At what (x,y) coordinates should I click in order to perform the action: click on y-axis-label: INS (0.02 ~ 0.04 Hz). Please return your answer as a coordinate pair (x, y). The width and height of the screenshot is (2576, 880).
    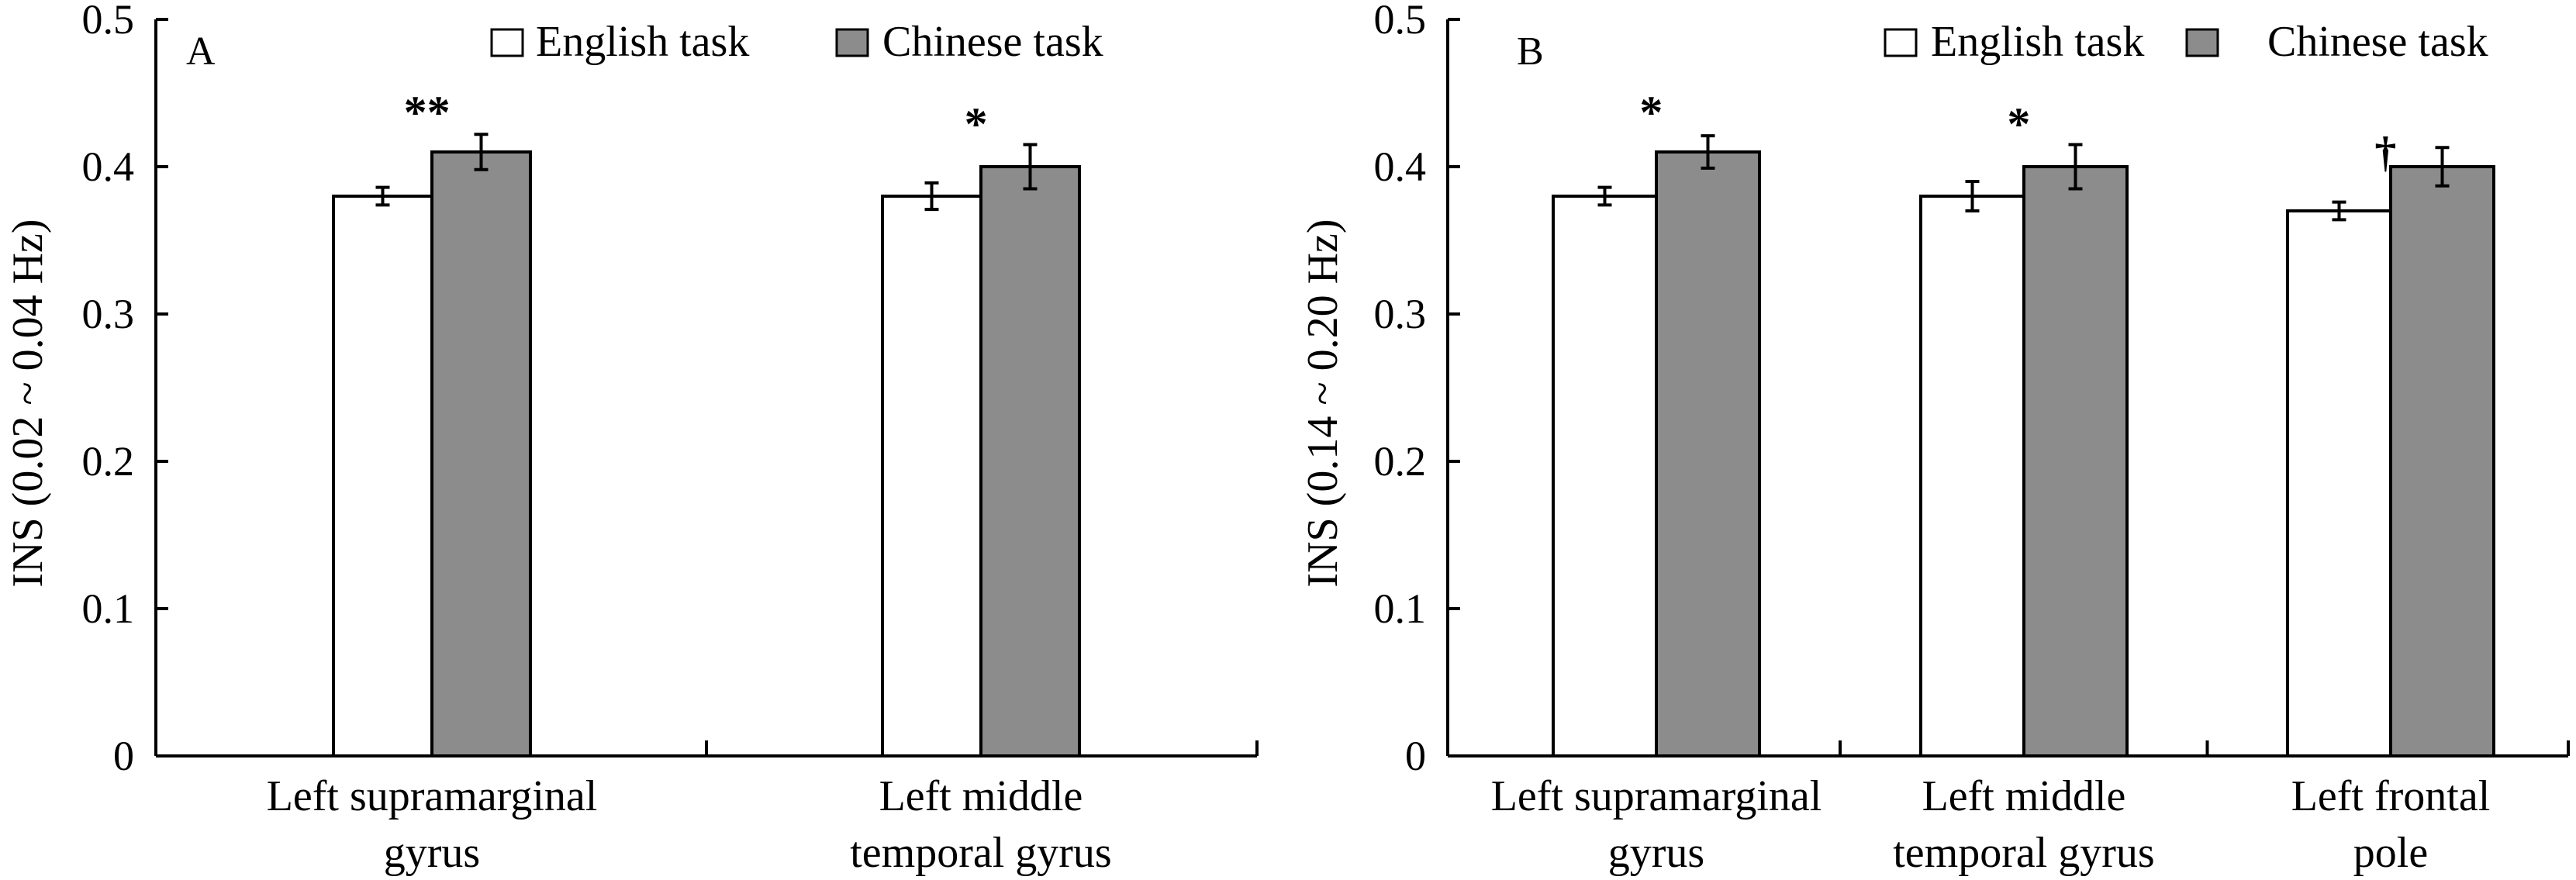
    Looking at the image, I should click on (28, 403).